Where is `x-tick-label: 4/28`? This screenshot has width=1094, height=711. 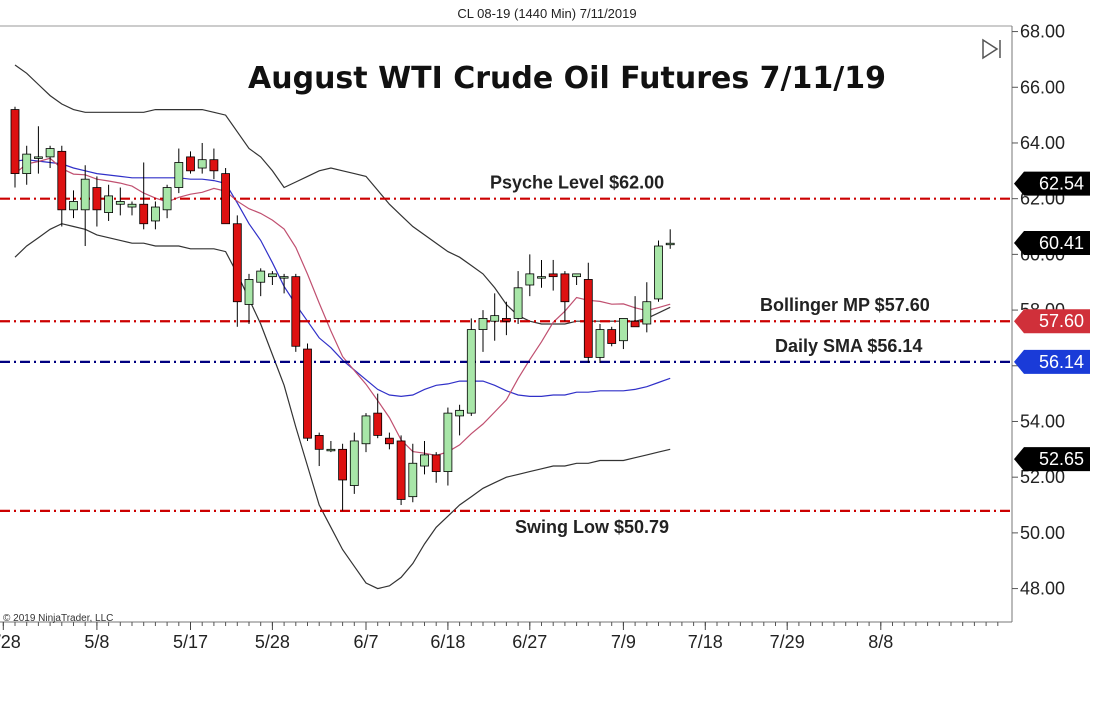
x-tick-label: 4/28 is located at coordinates (10, 642).